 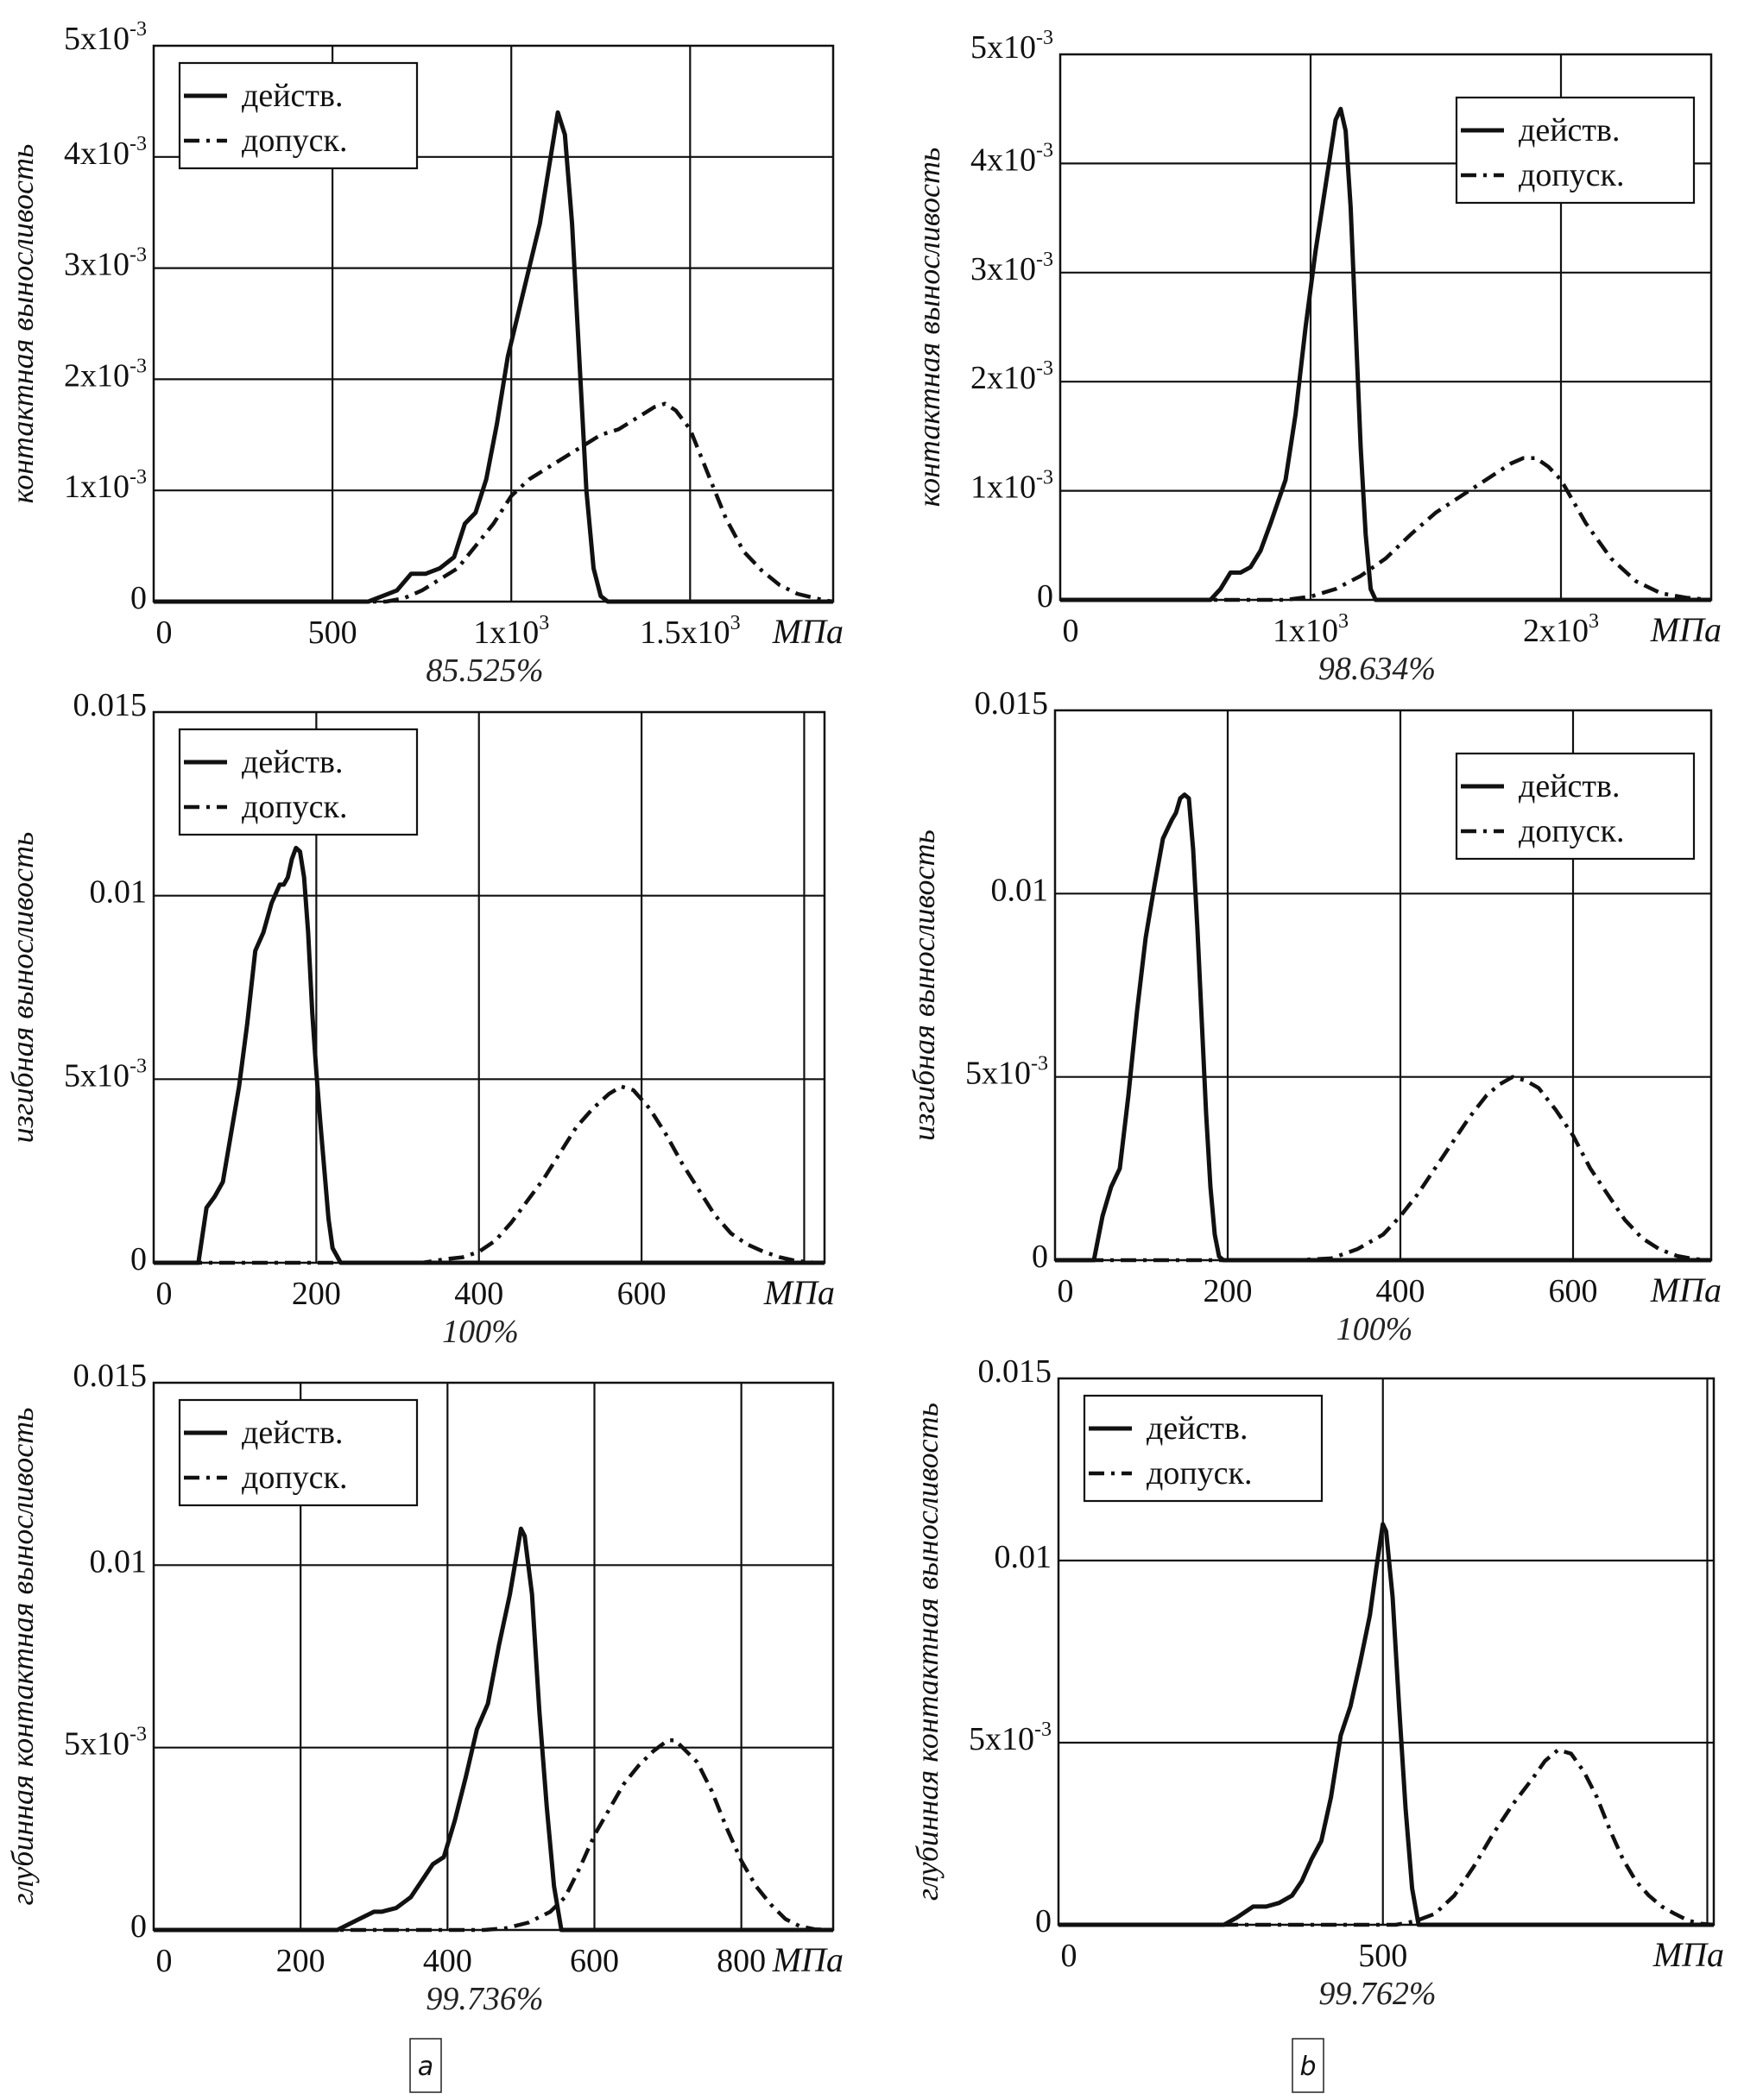 I want to click on panel-tag-label: a, so click(x=425, y=2067).